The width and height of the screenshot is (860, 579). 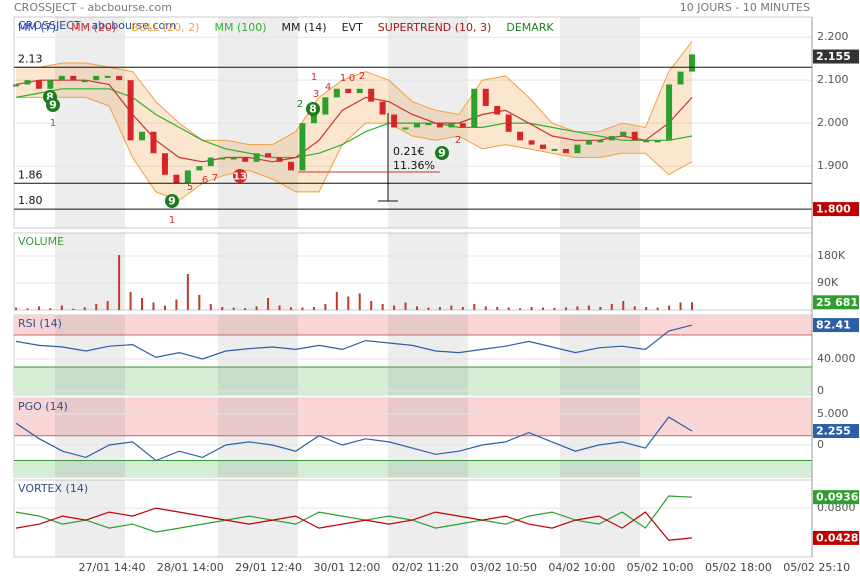 I want to click on panel-title: RSI (14), so click(x=40, y=323).